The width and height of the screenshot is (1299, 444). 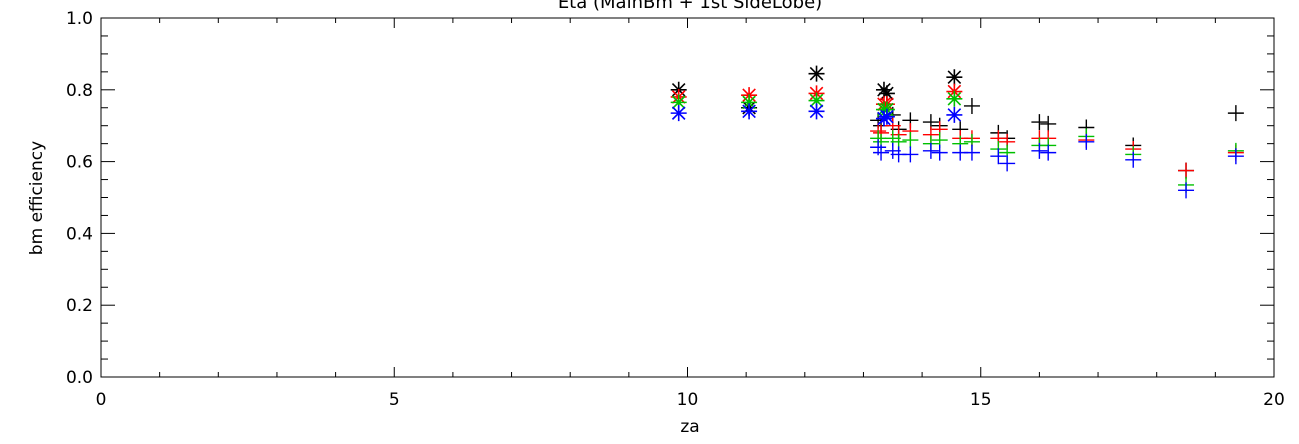 I want to click on x-tick-label: 10, so click(x=688, y=400).